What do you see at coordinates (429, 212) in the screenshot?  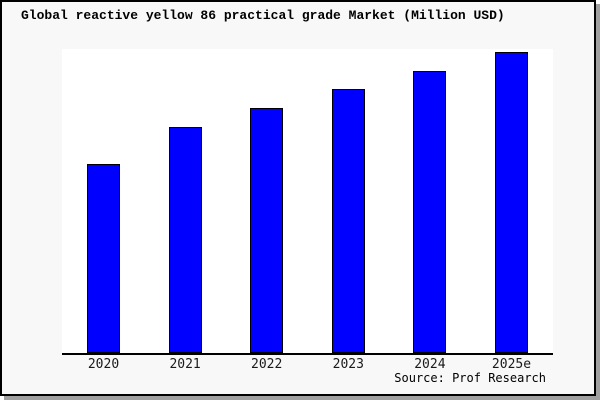 I see `bar-2024` at bounding box center [429, 212].